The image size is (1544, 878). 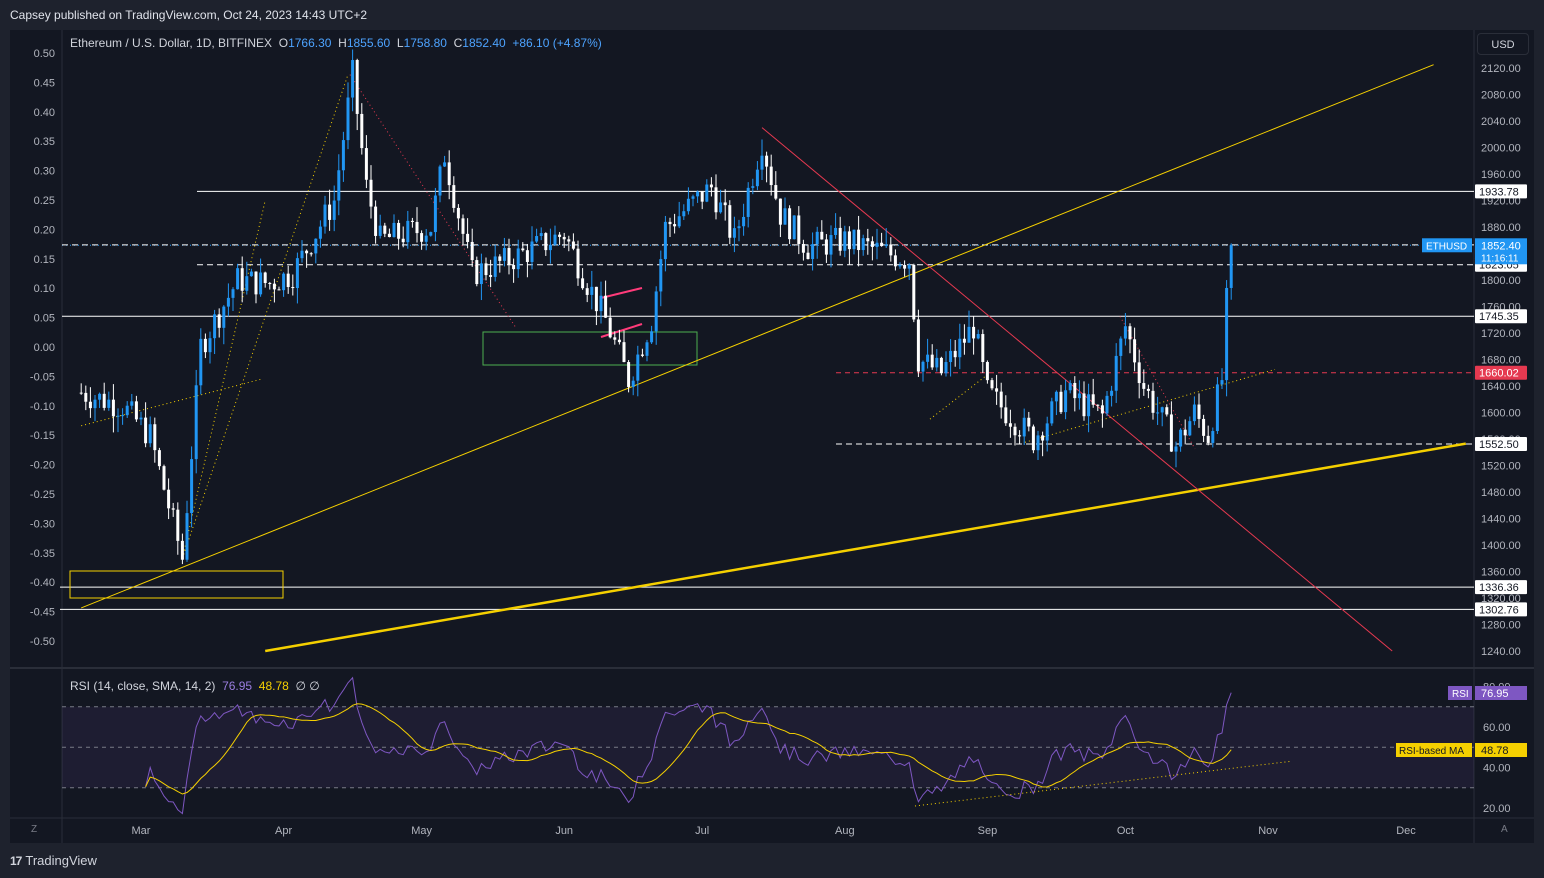 I want to click on price-tick-label: 2080.00, so click(x=1501, y=96).